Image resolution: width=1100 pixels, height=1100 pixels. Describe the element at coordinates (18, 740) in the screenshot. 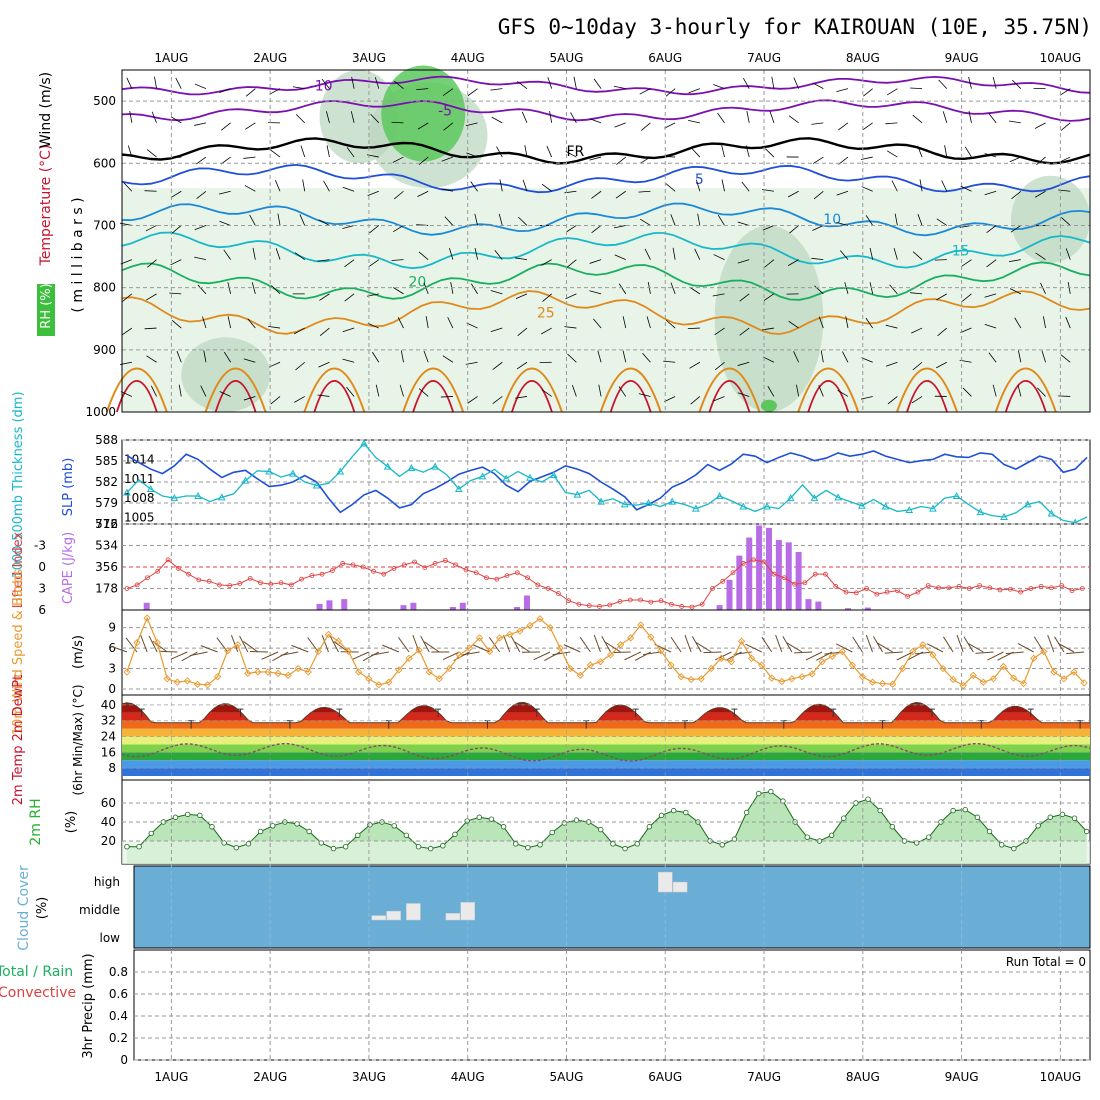

I see `temp-axis-label: 2m Temp 2m DewPt` at that location.